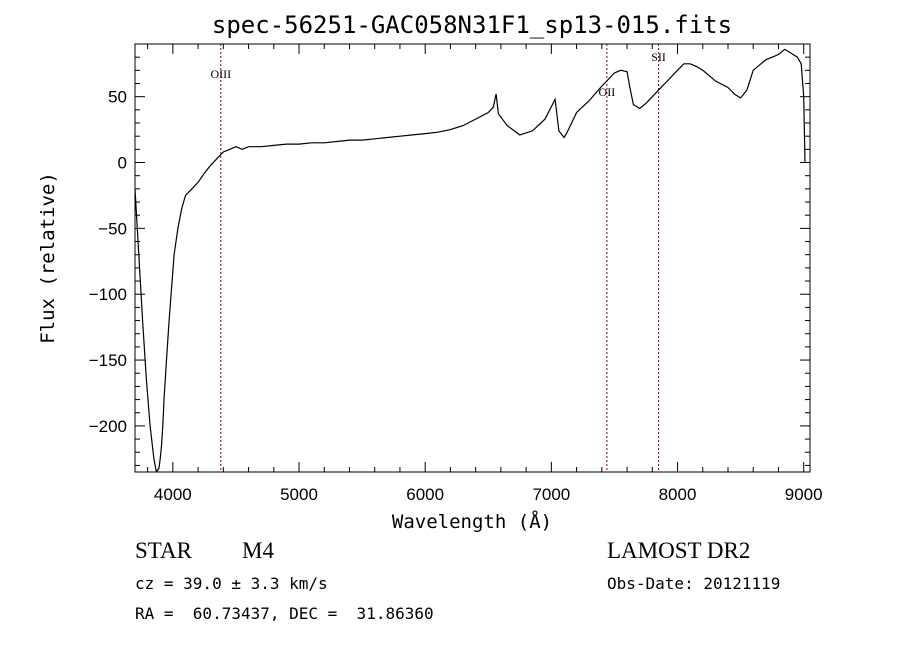  Describe the element at coordinates (163, 550) in the screenshot. I see `object-class: STAR` at that location.